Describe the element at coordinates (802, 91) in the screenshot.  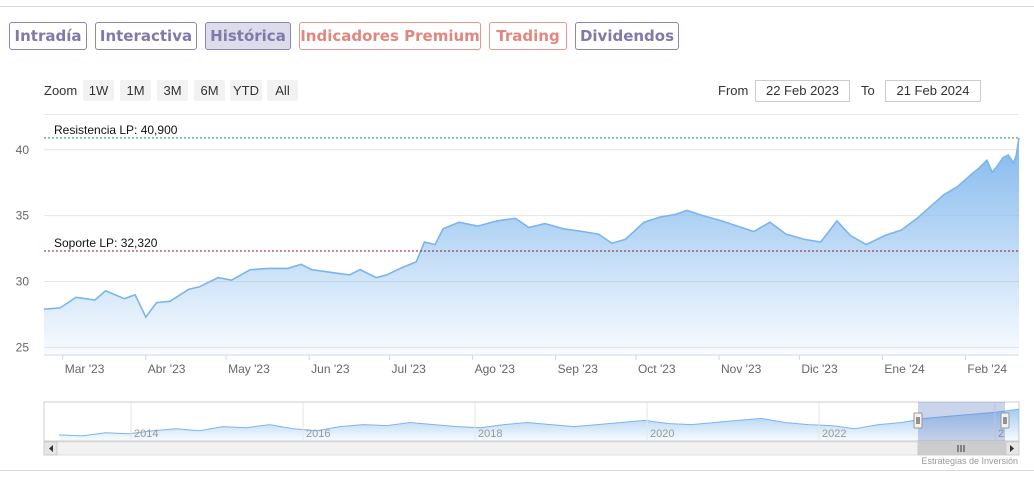
I see `from-date-input: 22 Feb 2023` at that location.